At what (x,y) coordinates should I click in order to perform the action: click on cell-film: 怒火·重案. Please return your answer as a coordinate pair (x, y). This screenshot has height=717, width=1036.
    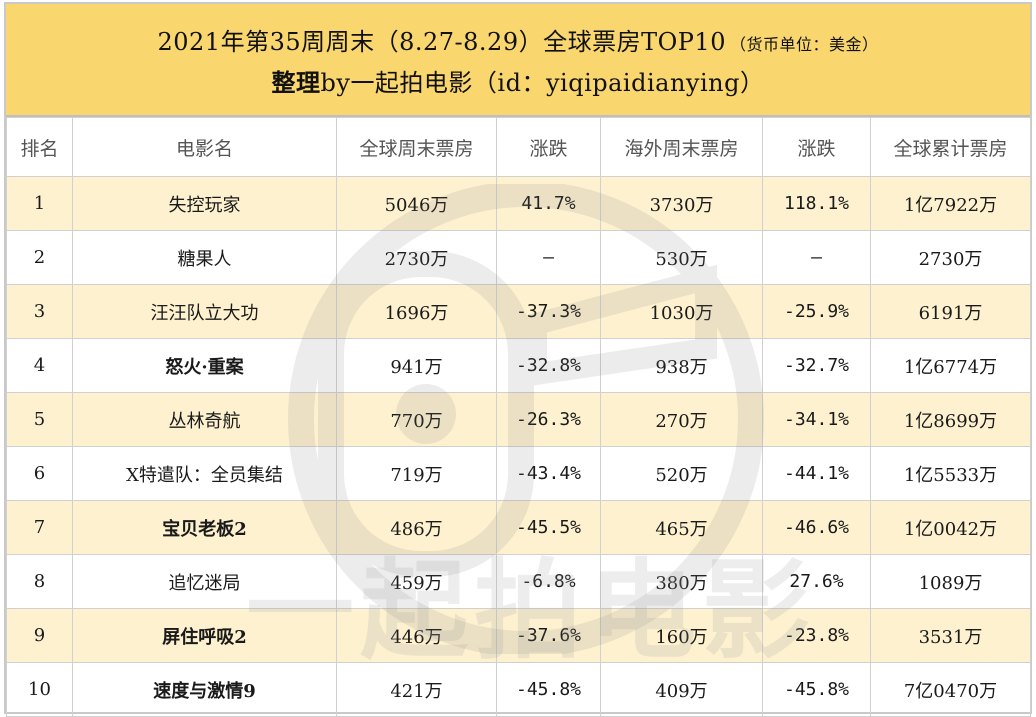
    Looking at the image, I should click on (204, 365).